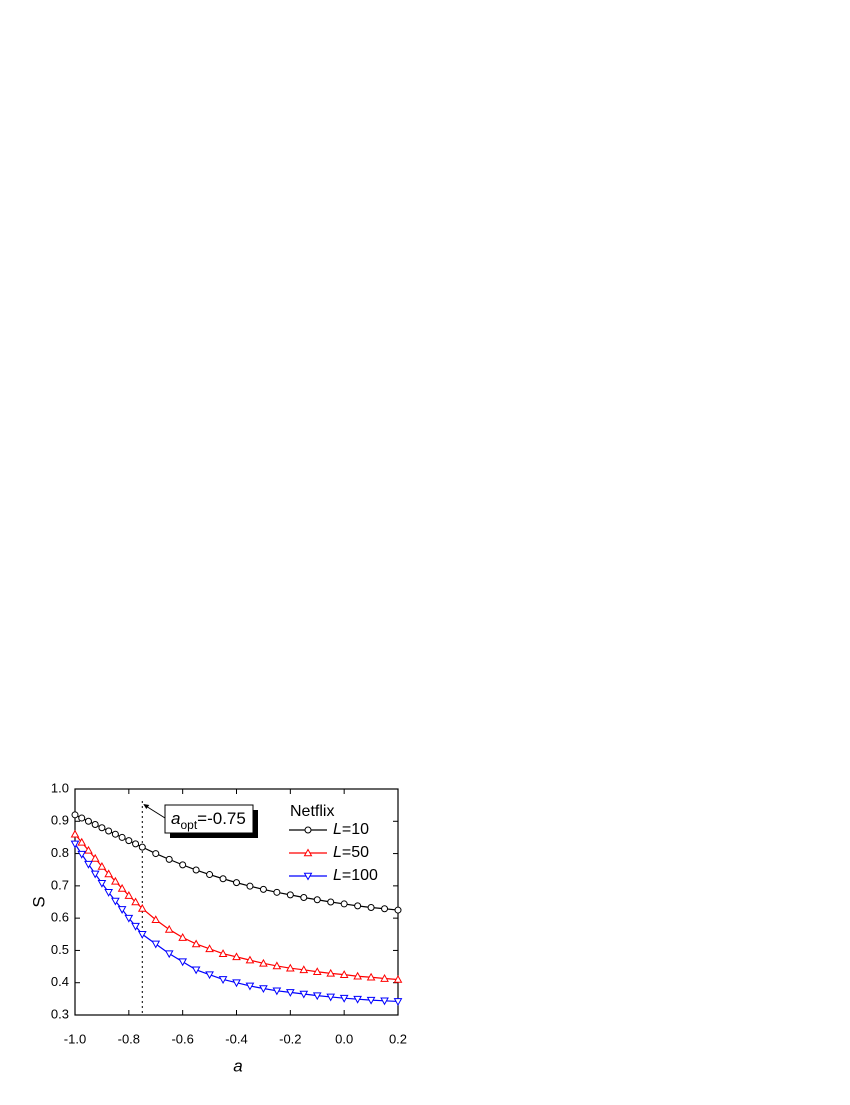 This screenshot has height=1105, width=850. I want to click on y-tick-label: 1.0, so click(60, 787).